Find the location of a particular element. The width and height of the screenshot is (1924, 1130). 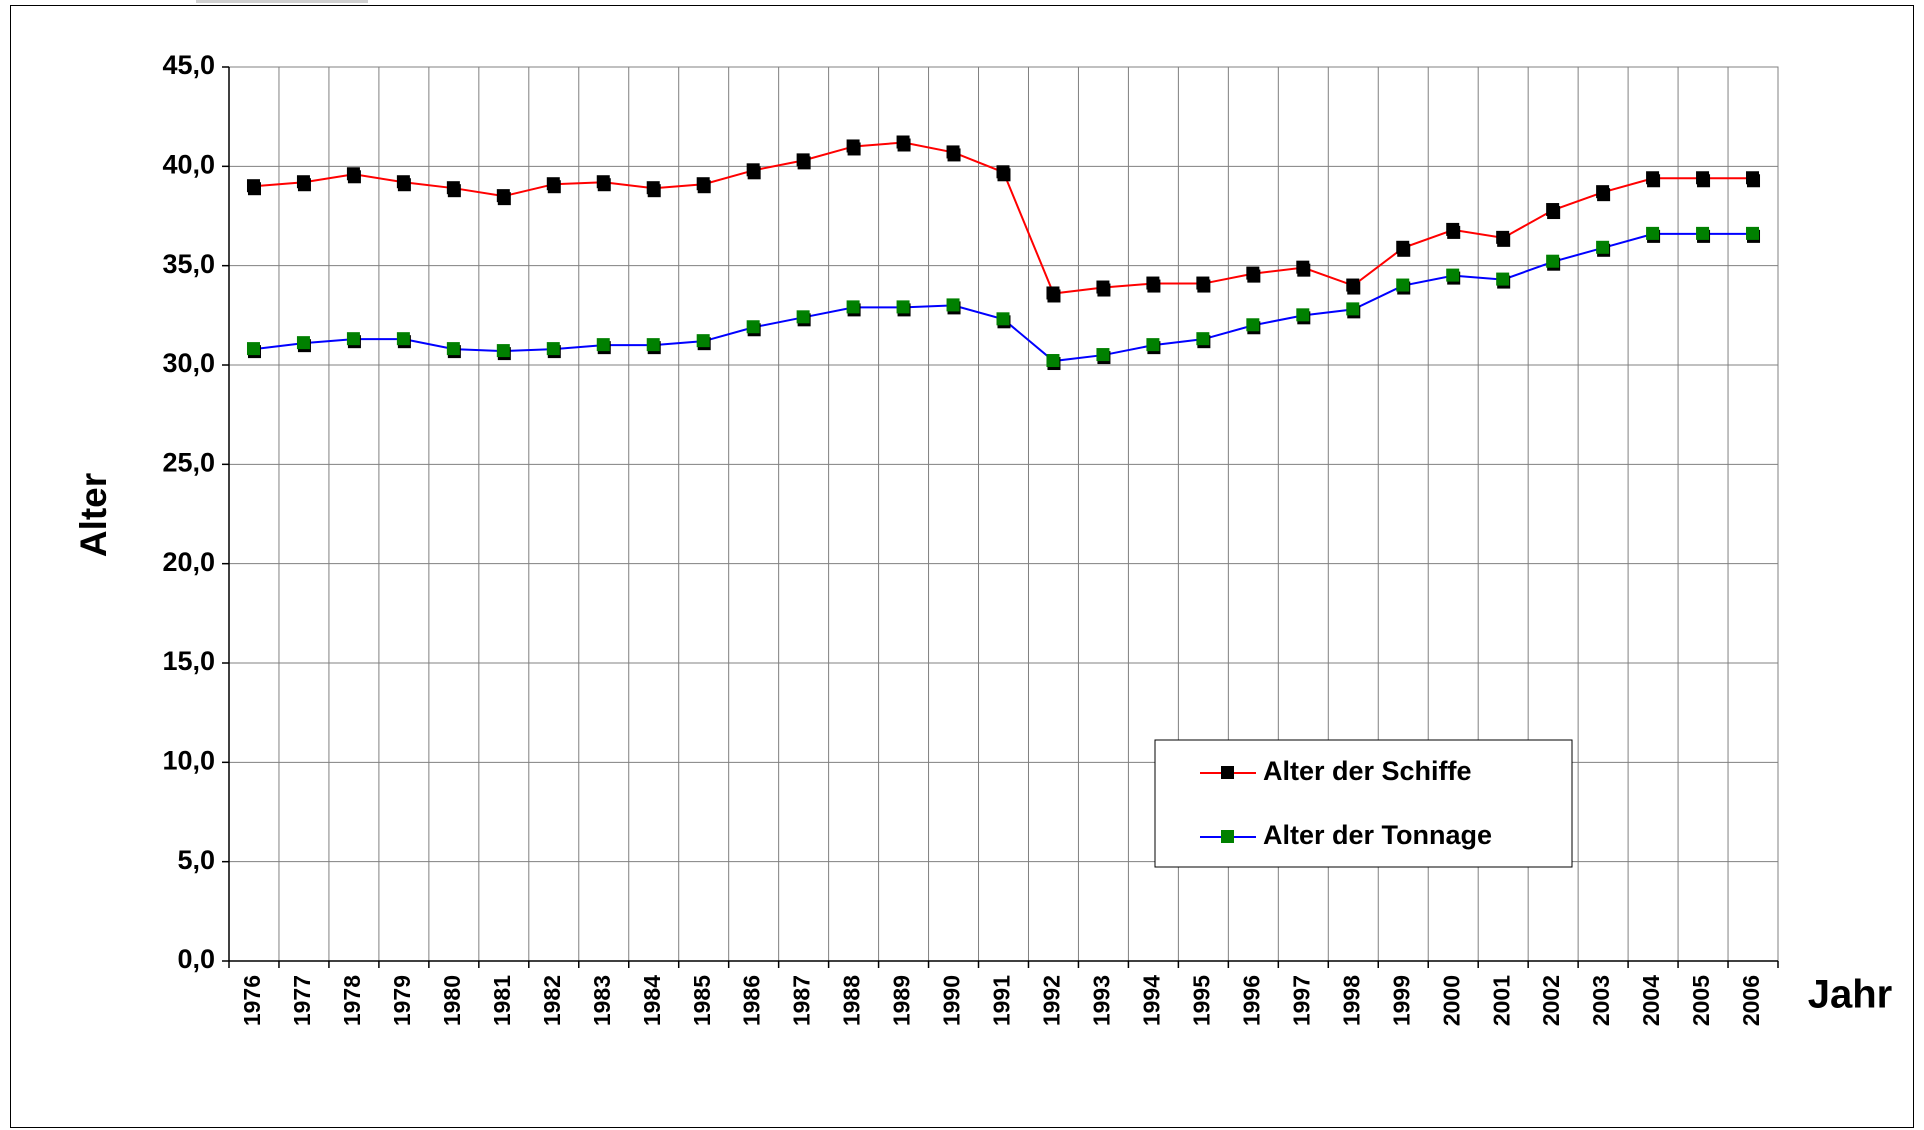

x-tick-label: 1980 is located at coordinates (452, 1000).